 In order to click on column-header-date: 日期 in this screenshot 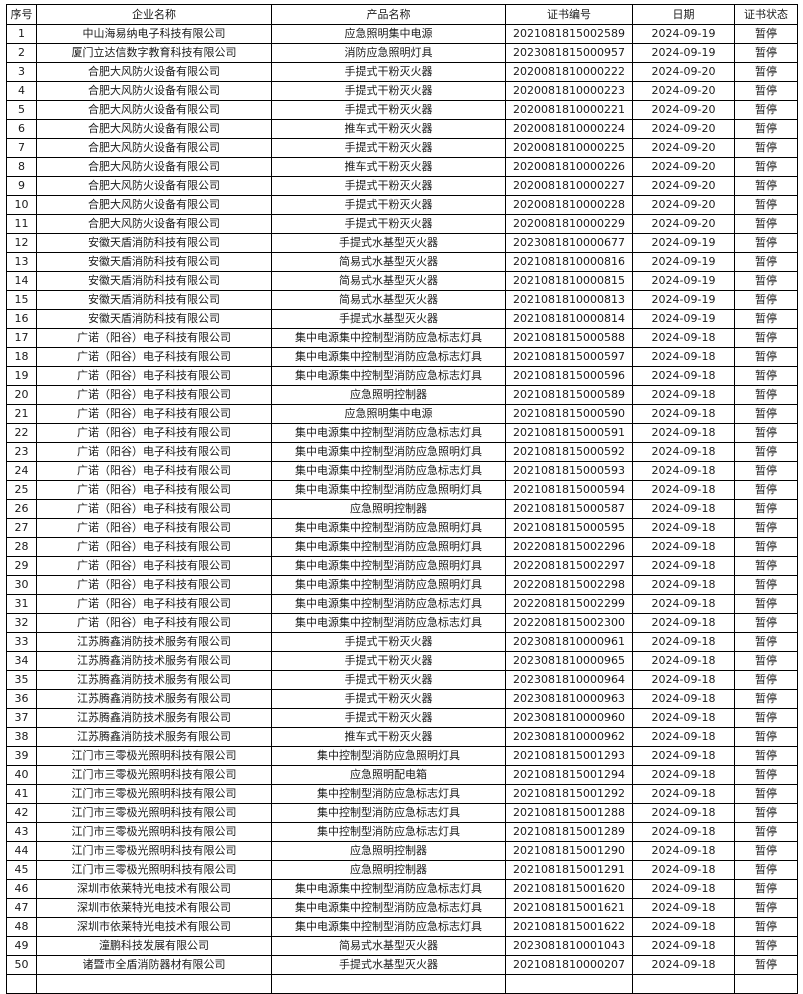, I will do `click(683, 14)`.